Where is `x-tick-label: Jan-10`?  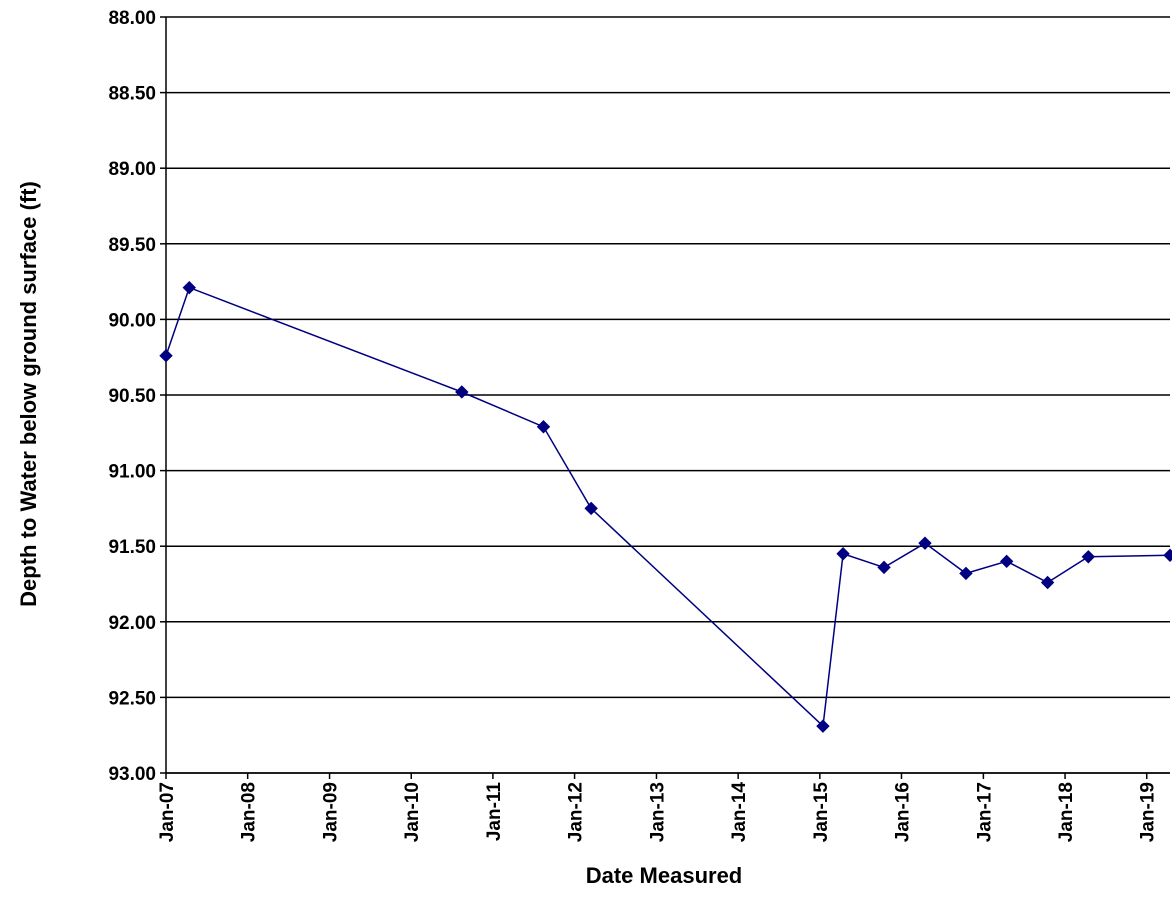
x-tick-label: Jan-10 is located at coordinates (412, 812).